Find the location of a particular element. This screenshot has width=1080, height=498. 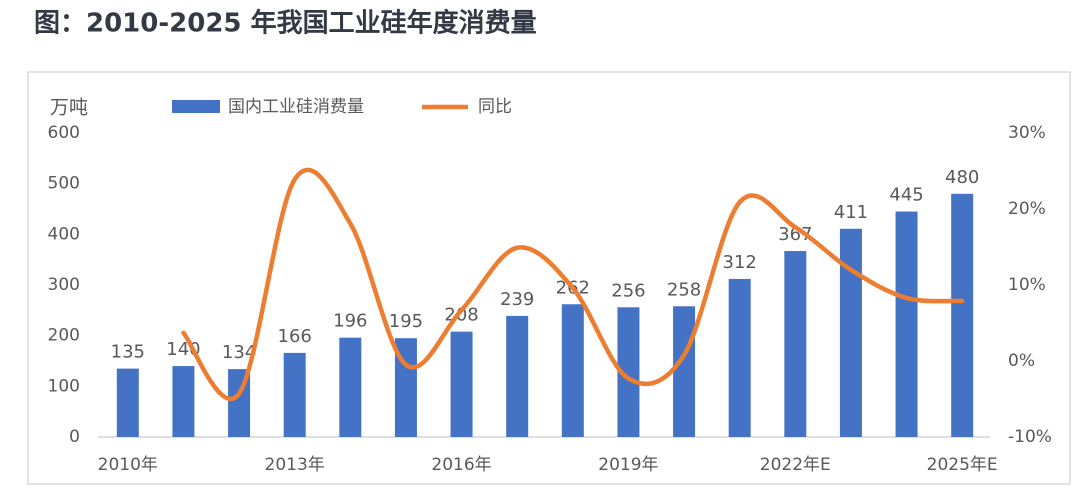

legend-label: 同比 is located at coordinates (495, 107).